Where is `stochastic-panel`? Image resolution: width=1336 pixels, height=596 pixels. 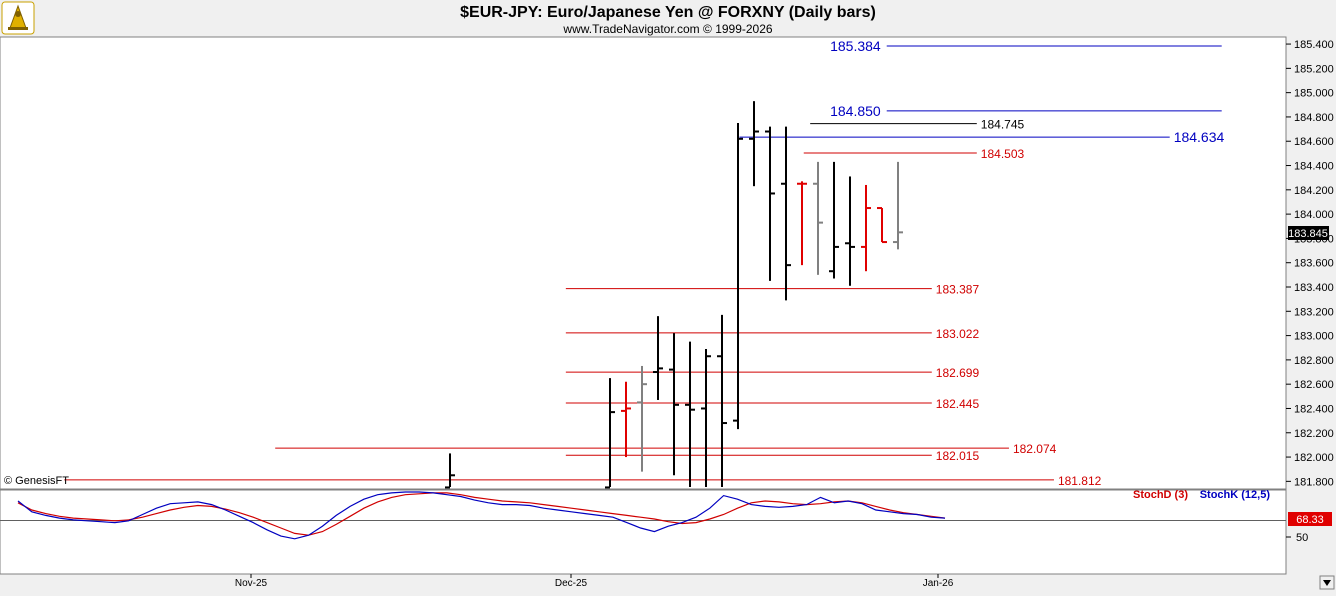 stochastic-panel is located at coordinates (643, 532).